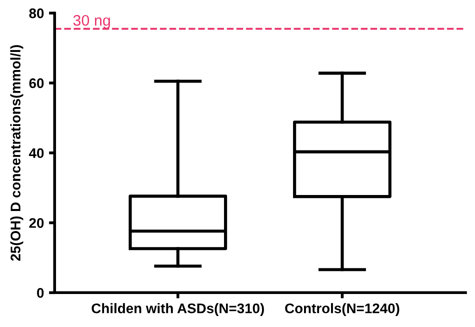  Describe the element at coordinates (91, 21) in the screenshot. I see `ref-line-label: 30 ng` at that location.